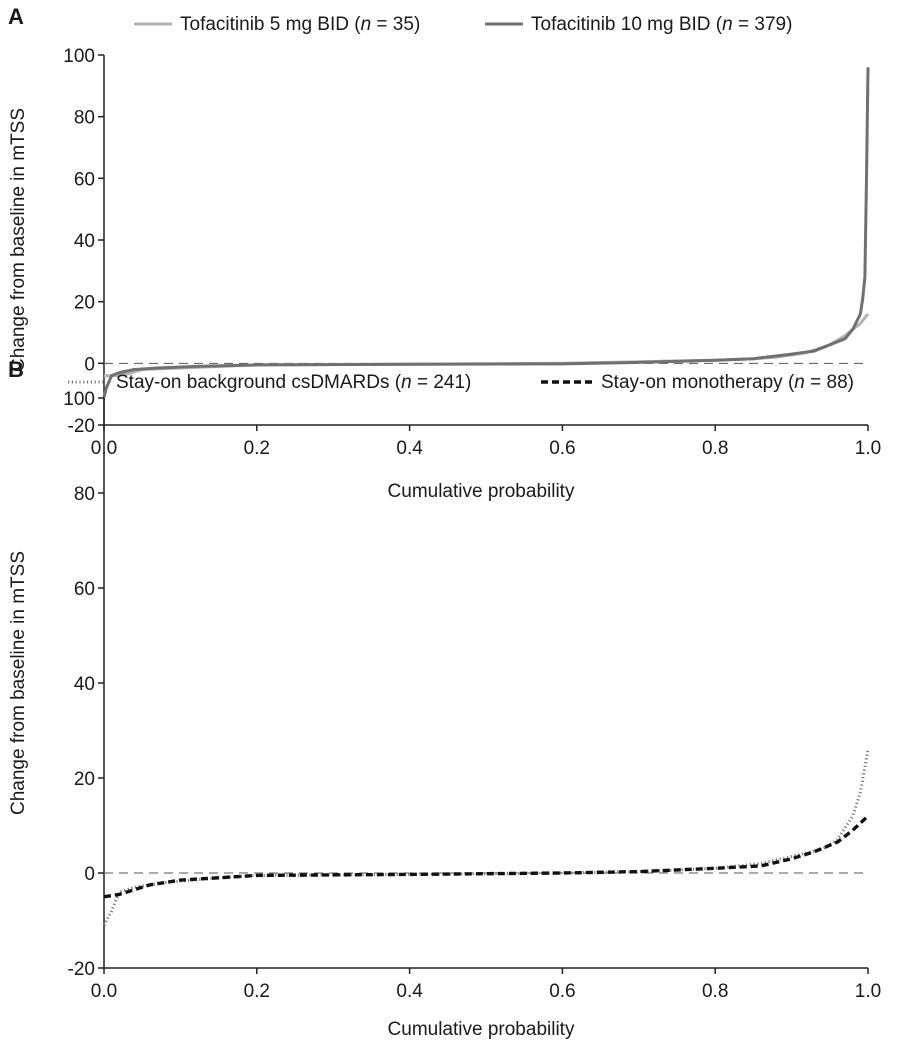 The width and height of the screenshot is (909, 1042). Describe the element at coordinates (293, 382) in the screenshot. I see `legend-label: Stay-on background csDMARDs (n = 241)` at that location.